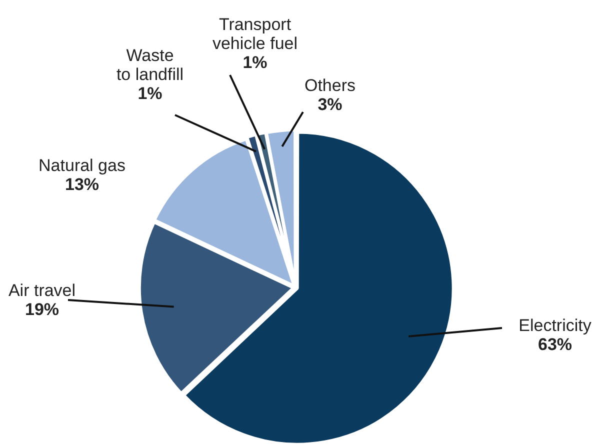 The height and width of the screenshot is (447, 601). Describe the element at coordinates (555, 326) in the screenshot. I see `slice-label: Electricity` at that location.